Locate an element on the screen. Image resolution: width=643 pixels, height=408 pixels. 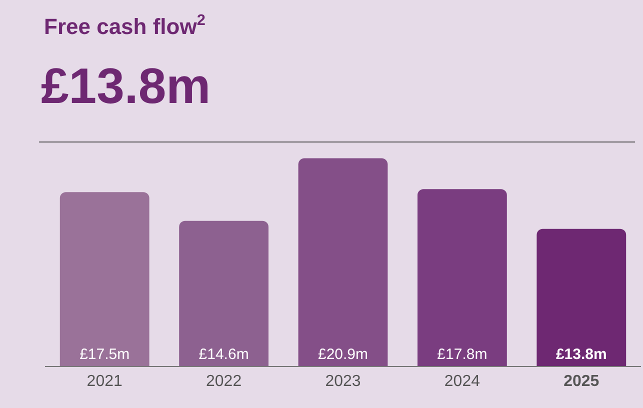
x-tick-label: 2023 is located at coordinates (343, 381).